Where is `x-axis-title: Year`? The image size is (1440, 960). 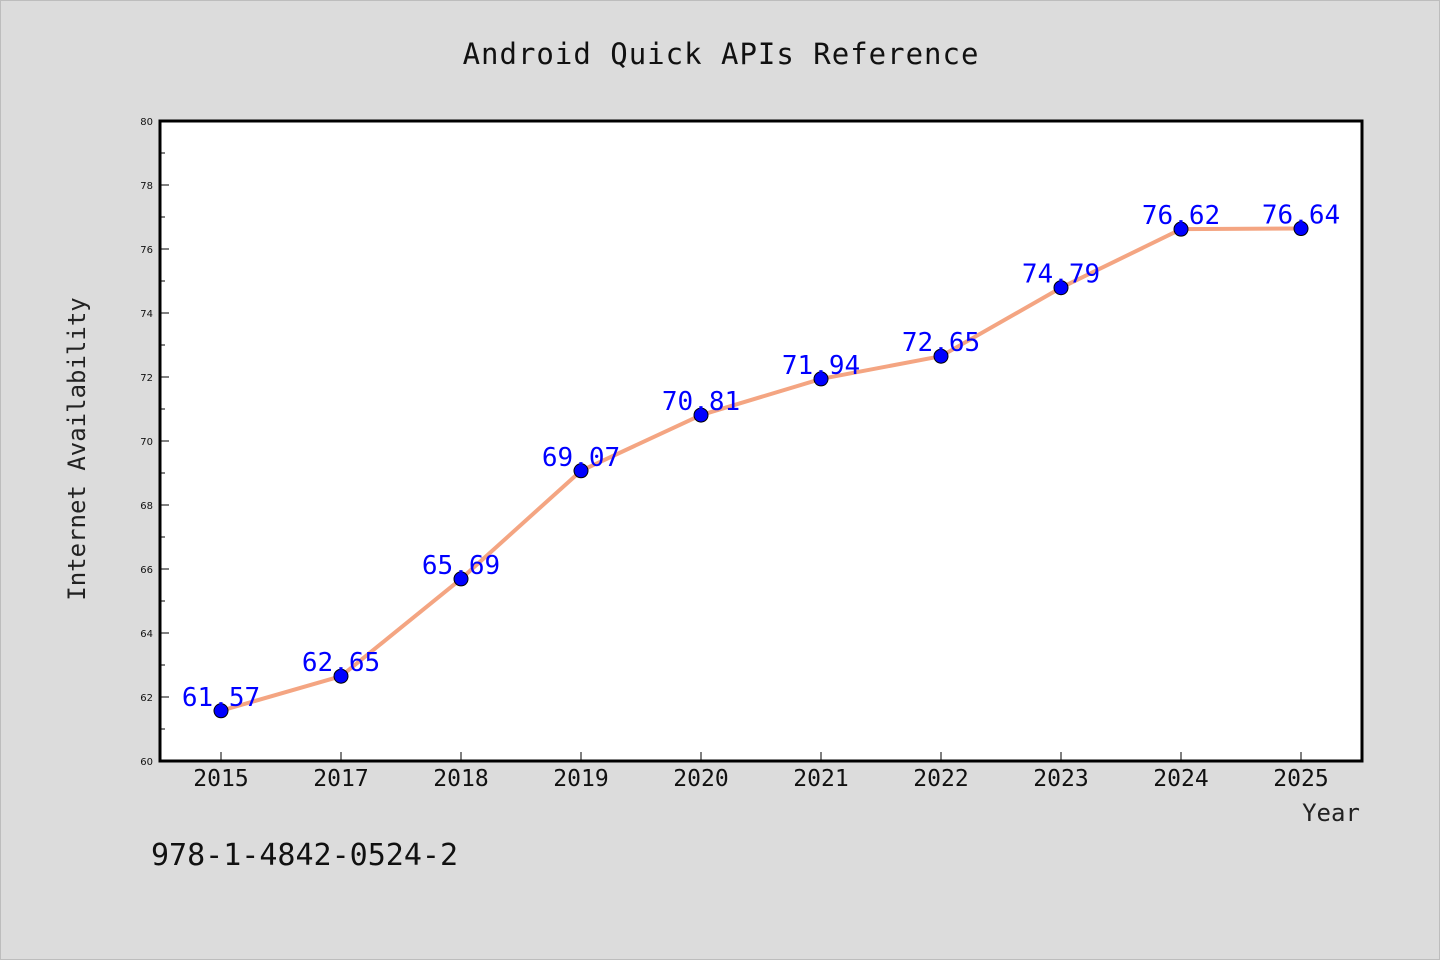
x-axis-title: Year is located at coordinates (1331, 813).